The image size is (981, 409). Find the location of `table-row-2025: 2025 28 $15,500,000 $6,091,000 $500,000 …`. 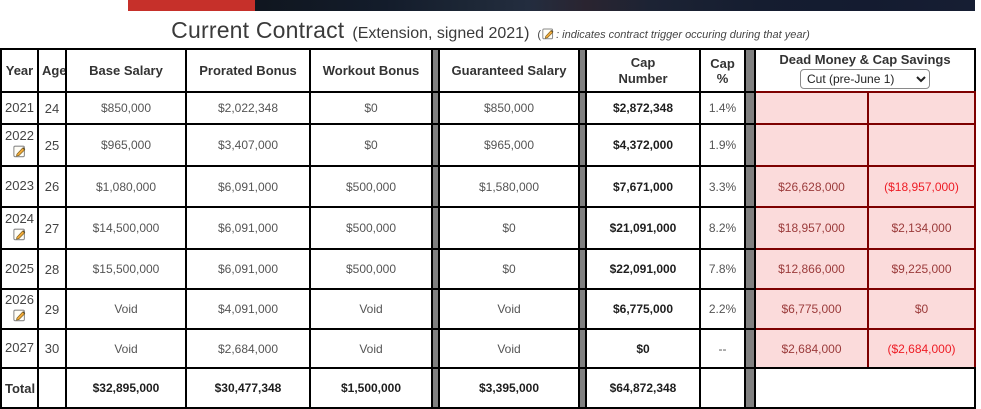

table-row-2025: 2025 28 $15,500,000 $6,091,000 $500,000 … is located at coordinates (488, 269).